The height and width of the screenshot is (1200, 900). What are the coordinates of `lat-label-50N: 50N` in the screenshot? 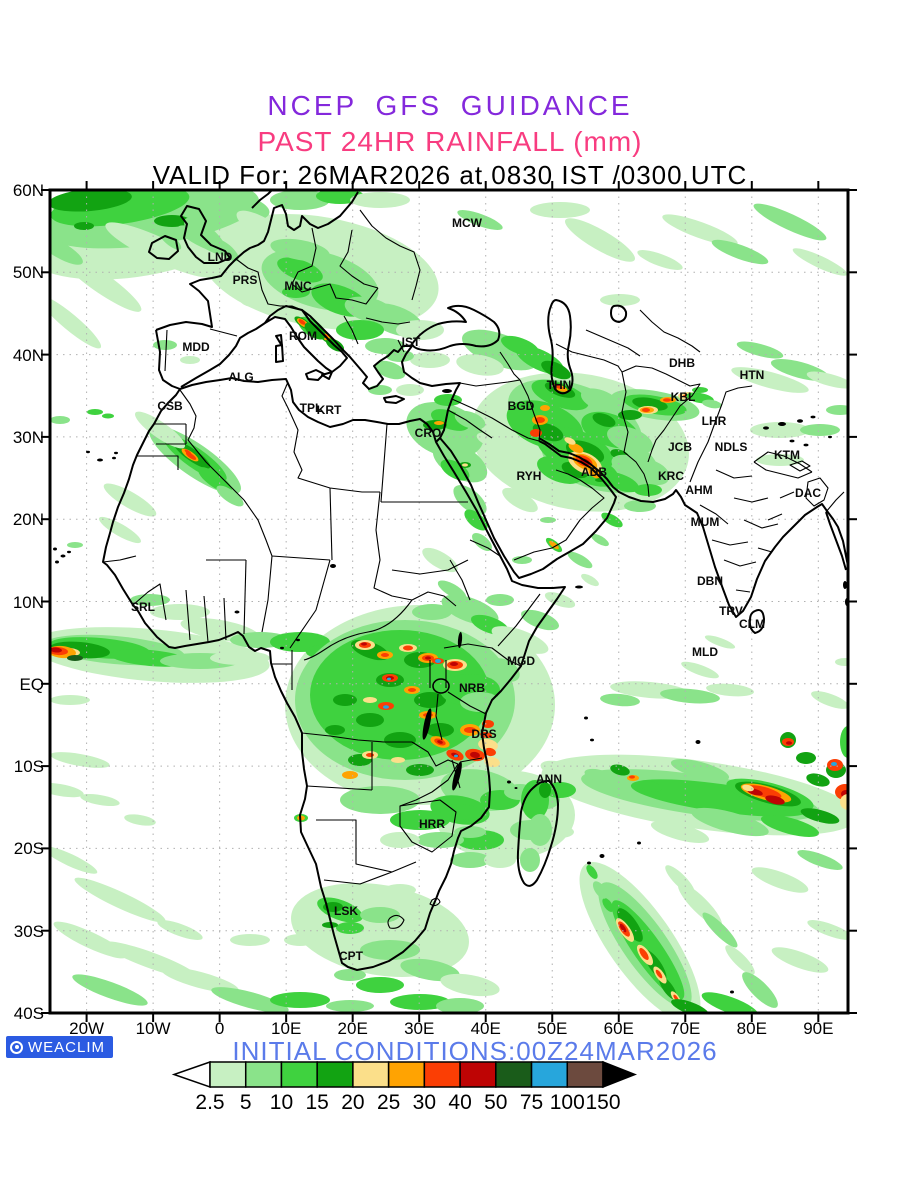 It's located at (28, 273).